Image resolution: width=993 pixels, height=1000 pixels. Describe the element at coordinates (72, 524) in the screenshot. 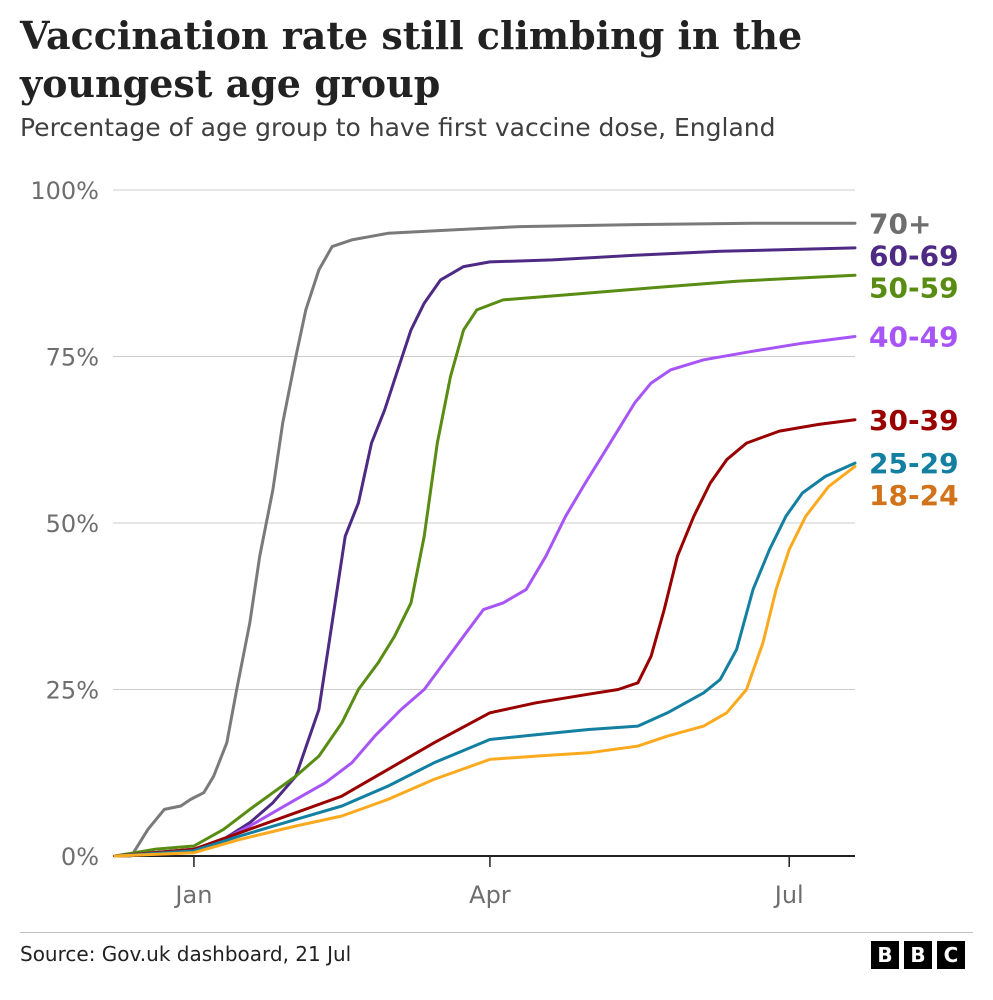

I see `y-tick-label: 50%` at that location.